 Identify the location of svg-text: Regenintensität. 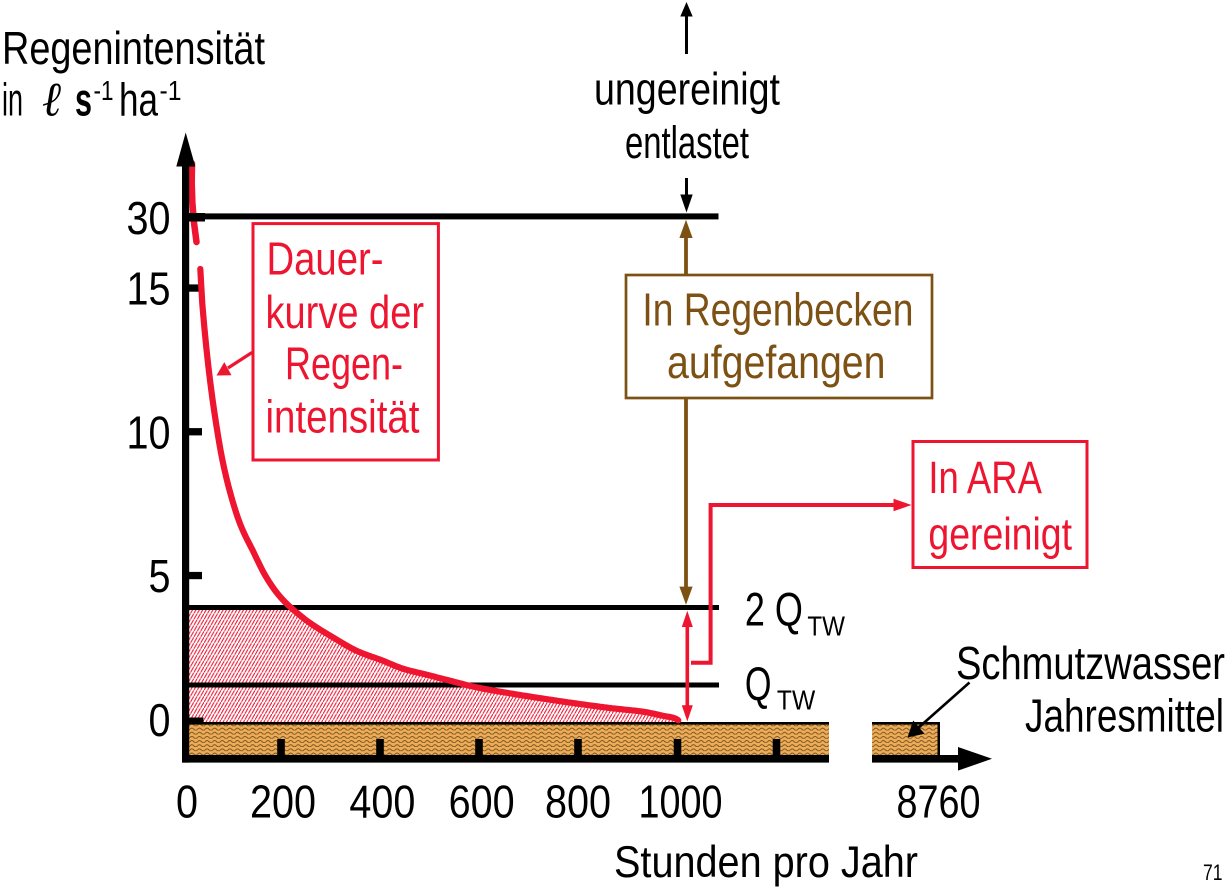
(133, 48).